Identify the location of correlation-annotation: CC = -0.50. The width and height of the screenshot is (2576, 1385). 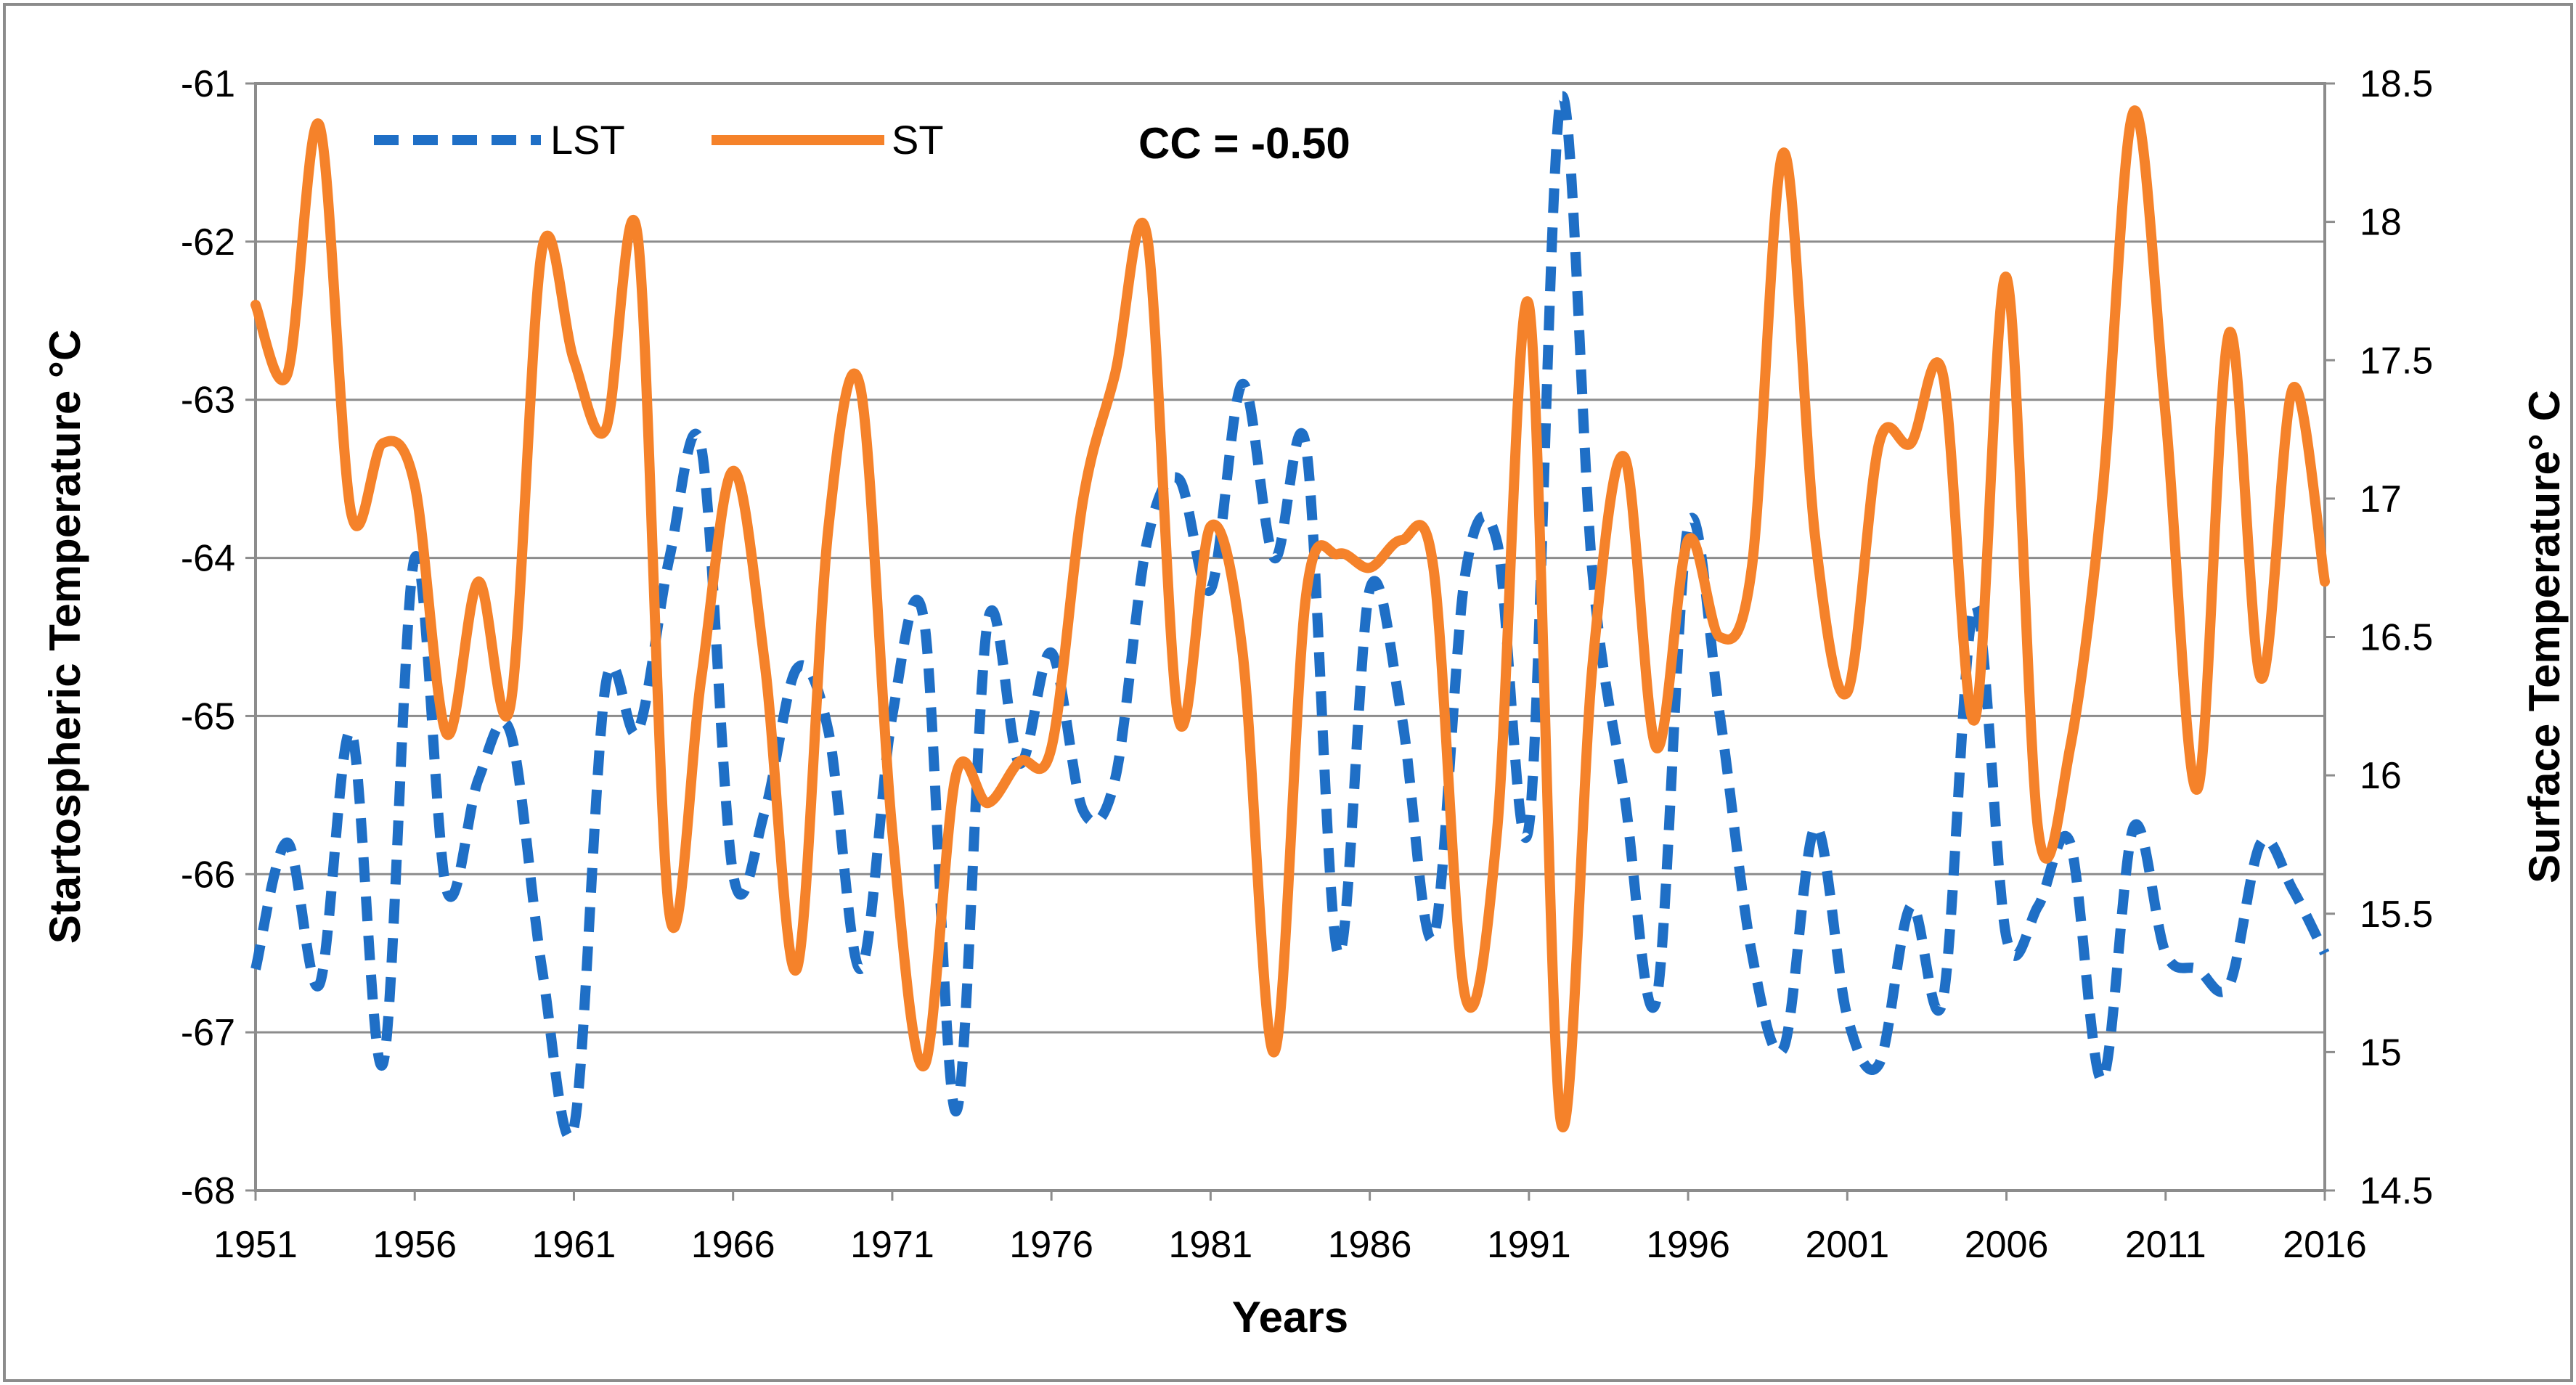
(1244, 143).